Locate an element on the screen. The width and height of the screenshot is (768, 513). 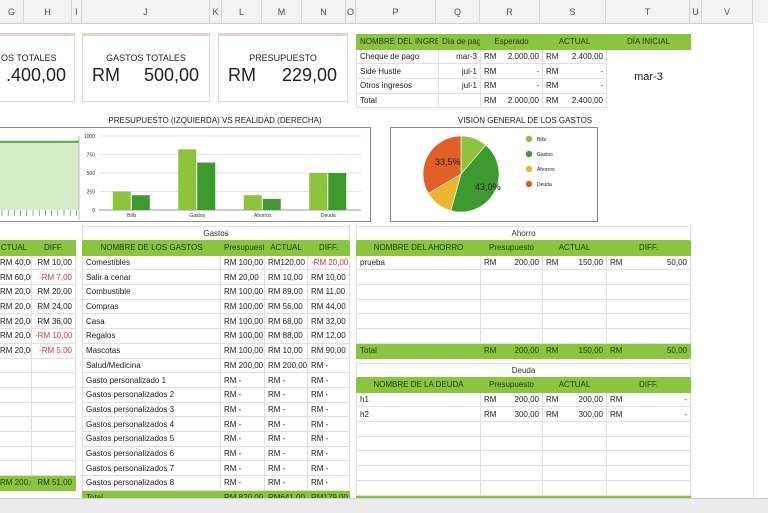
expense-budget-cell: RM 200,00 is located at coordinates (242, 365).